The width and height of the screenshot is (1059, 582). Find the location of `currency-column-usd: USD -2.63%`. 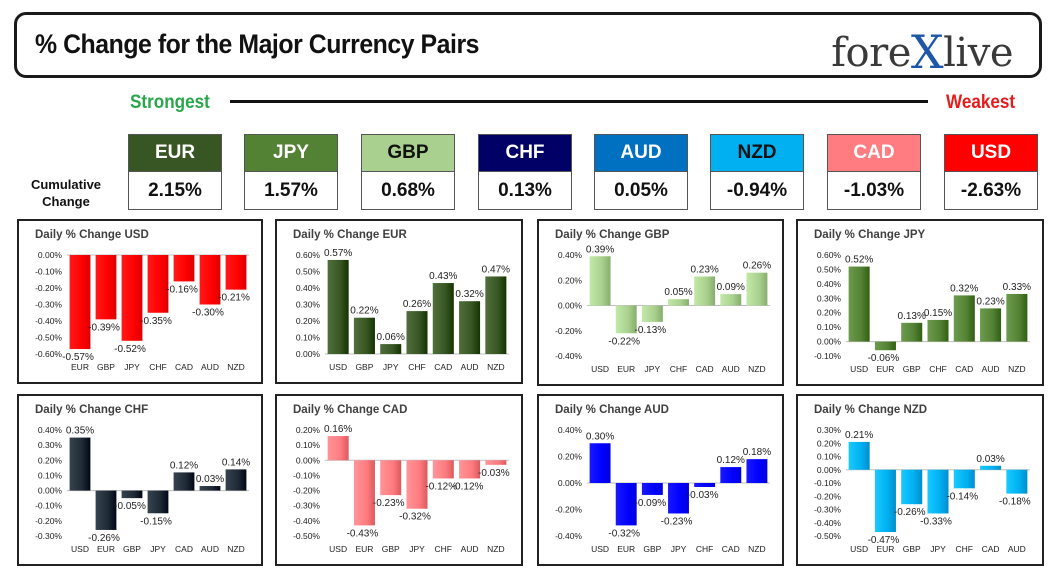

currency-column-usd: USD -2.63% is located at coordinates (991, 172).